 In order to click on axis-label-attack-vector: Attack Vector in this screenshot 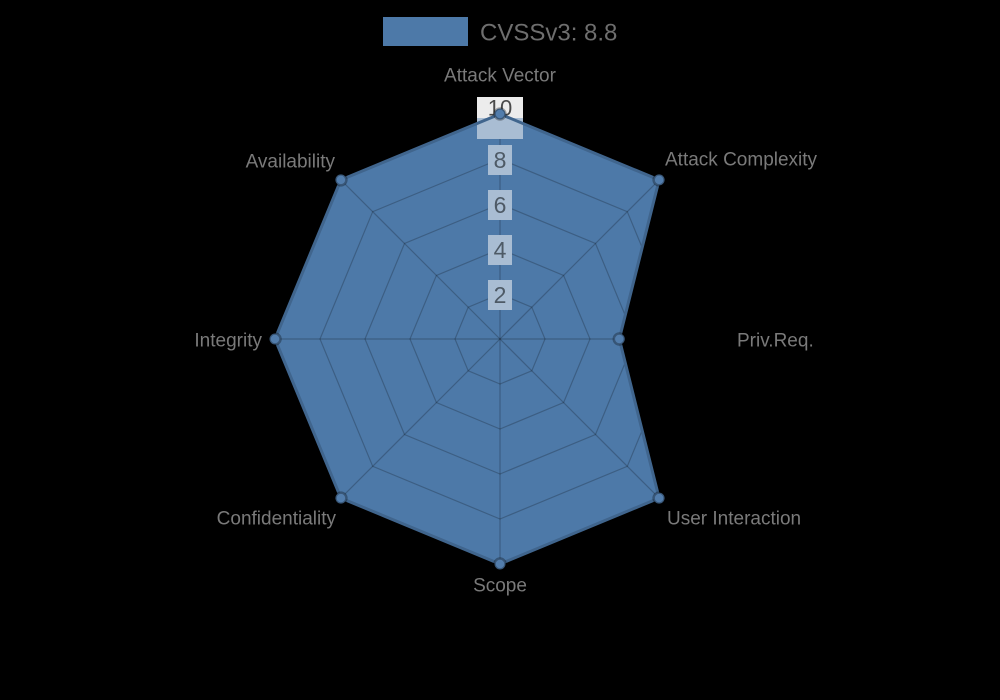, I will do `click(500, 76)`.